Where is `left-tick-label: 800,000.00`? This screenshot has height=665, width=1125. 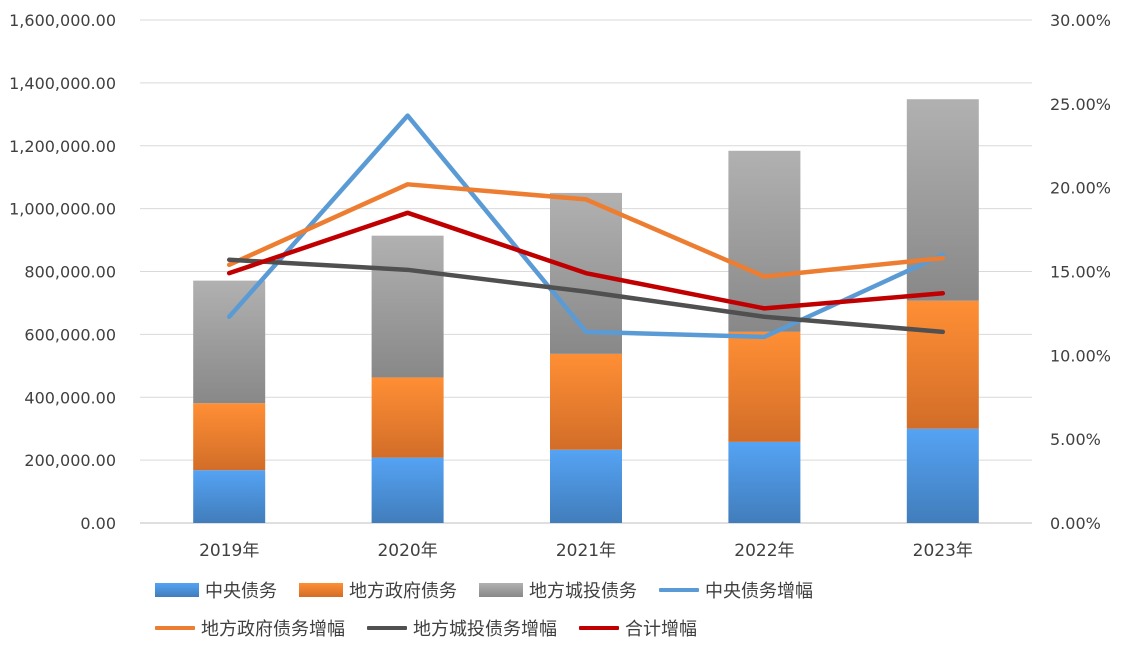
left-tick-label: 800,000.00 is located at coordinates (70, 272).